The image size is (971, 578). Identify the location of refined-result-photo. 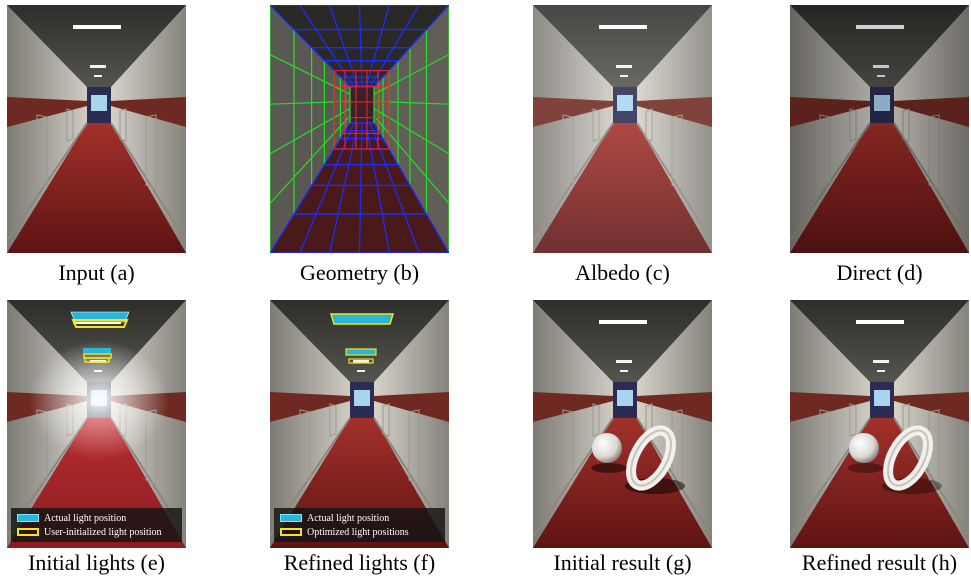
(879, 424).